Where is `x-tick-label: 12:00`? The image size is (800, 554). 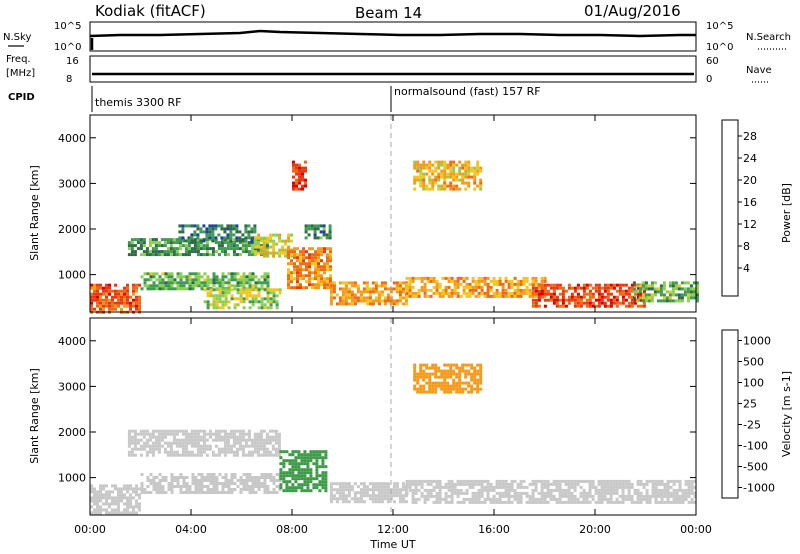 x-tick-label: 12:00 is located at coordinates (393, 529).